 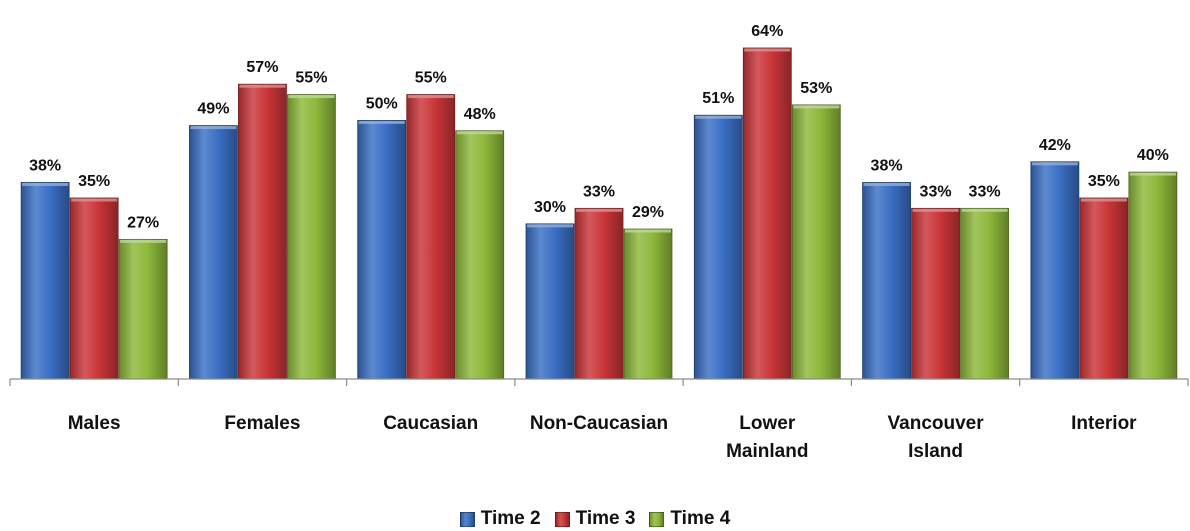 I want to click on bar-time-3-vancouver-island, so click(x=935, y=293).